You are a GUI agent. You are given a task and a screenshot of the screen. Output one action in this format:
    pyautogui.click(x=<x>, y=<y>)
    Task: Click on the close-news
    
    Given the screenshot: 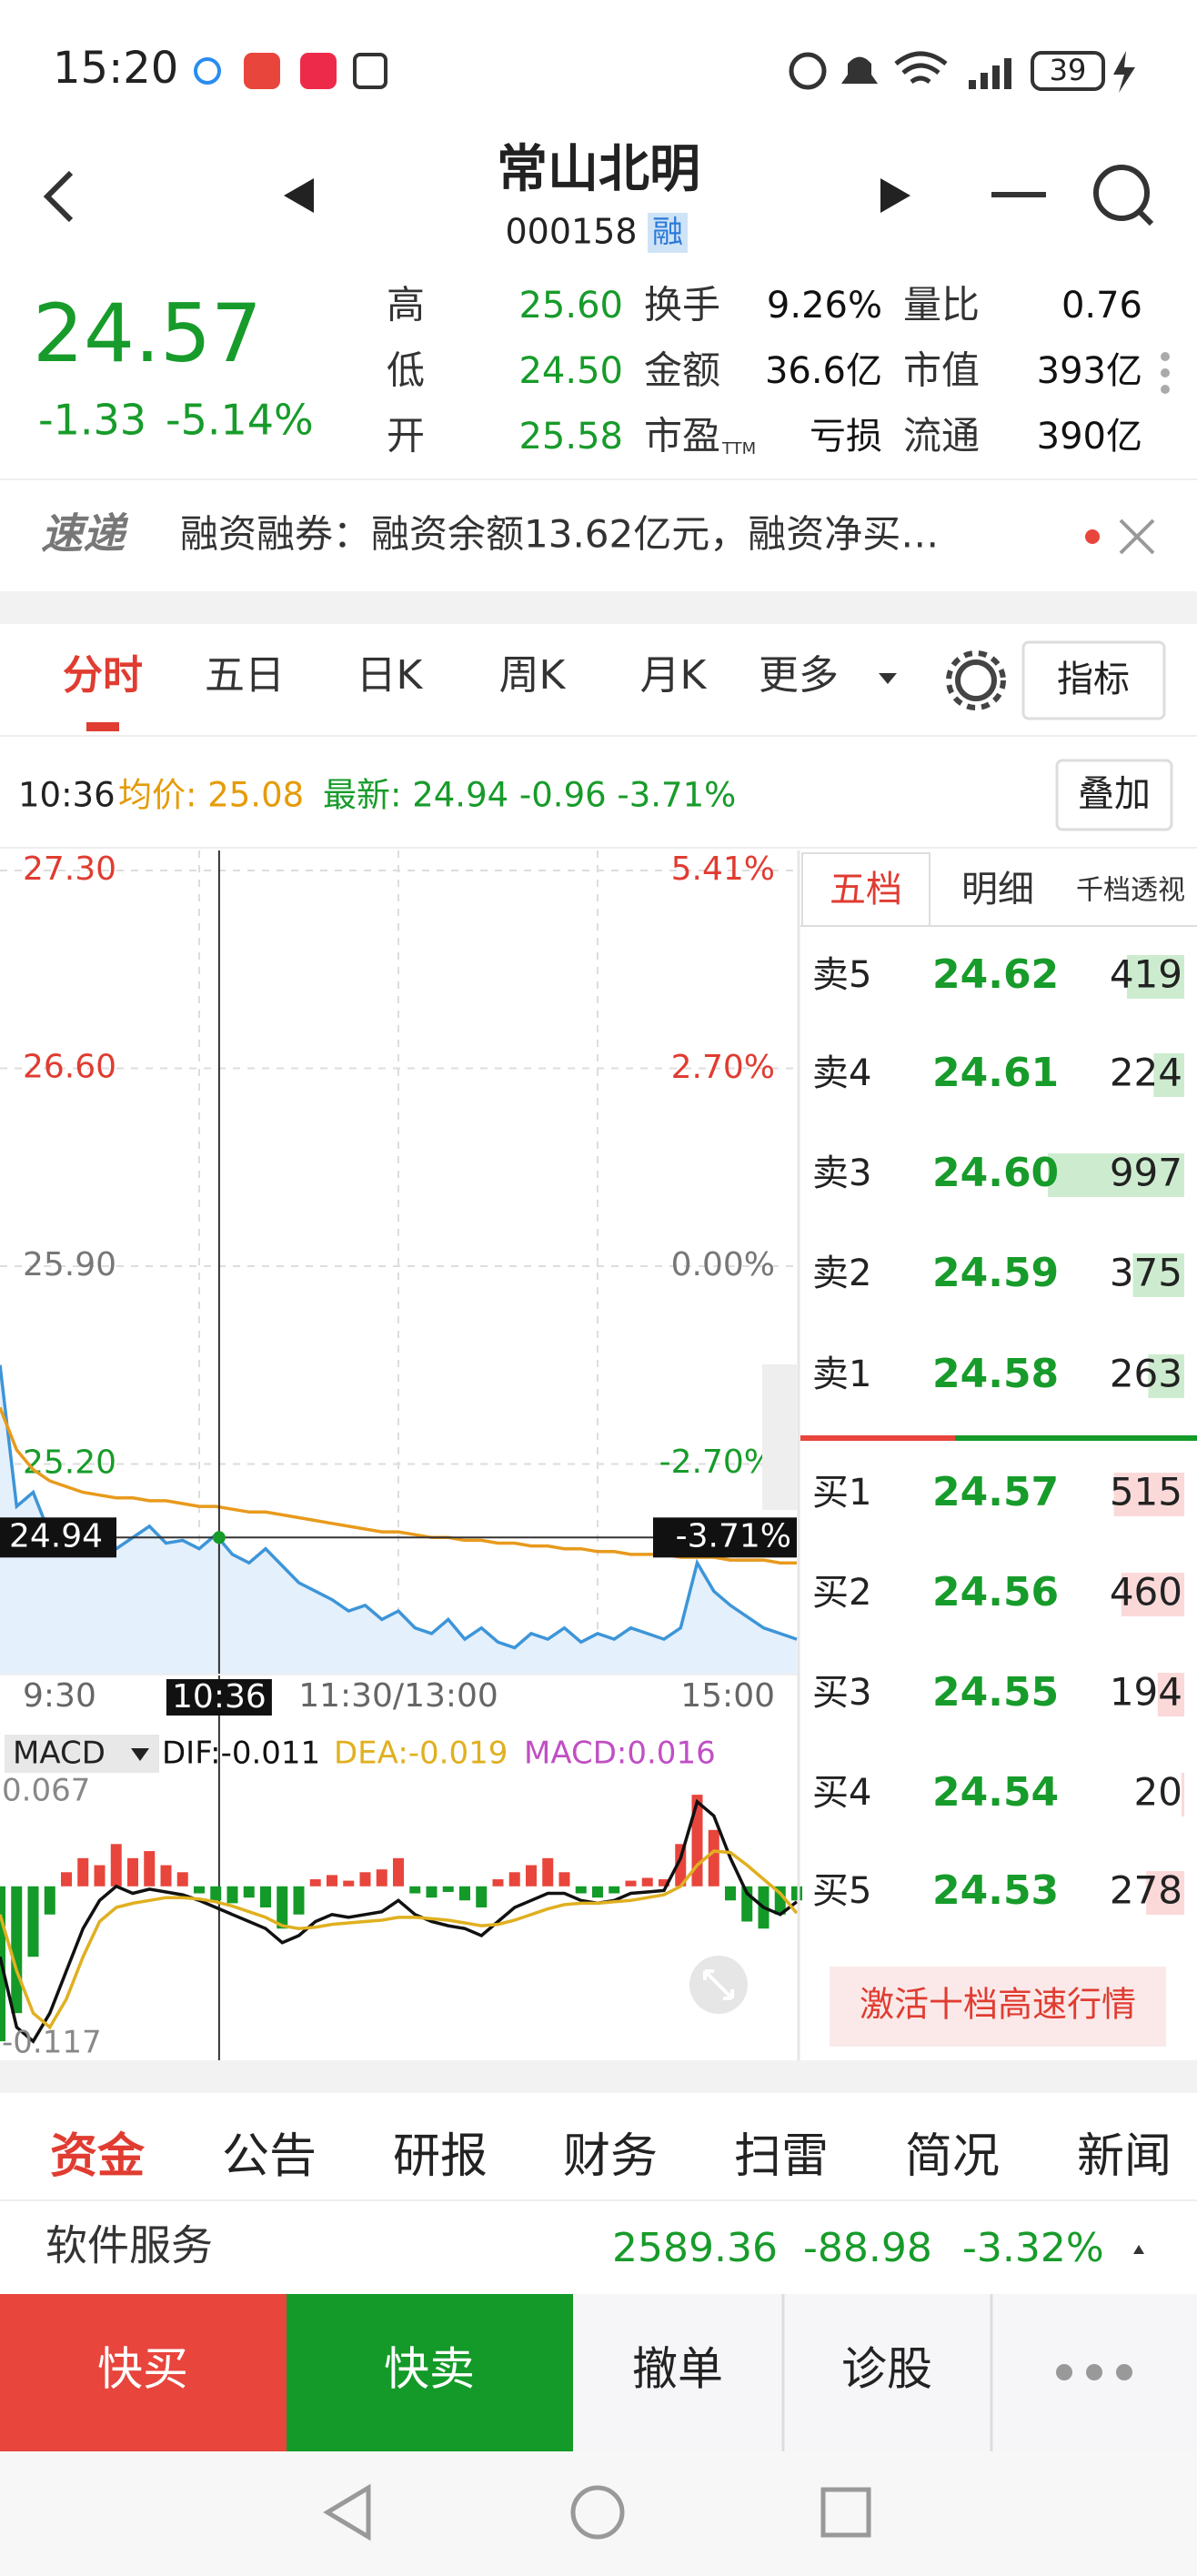 What is the action you would take?
    pyautogui.click(x=1137, y=536)
    